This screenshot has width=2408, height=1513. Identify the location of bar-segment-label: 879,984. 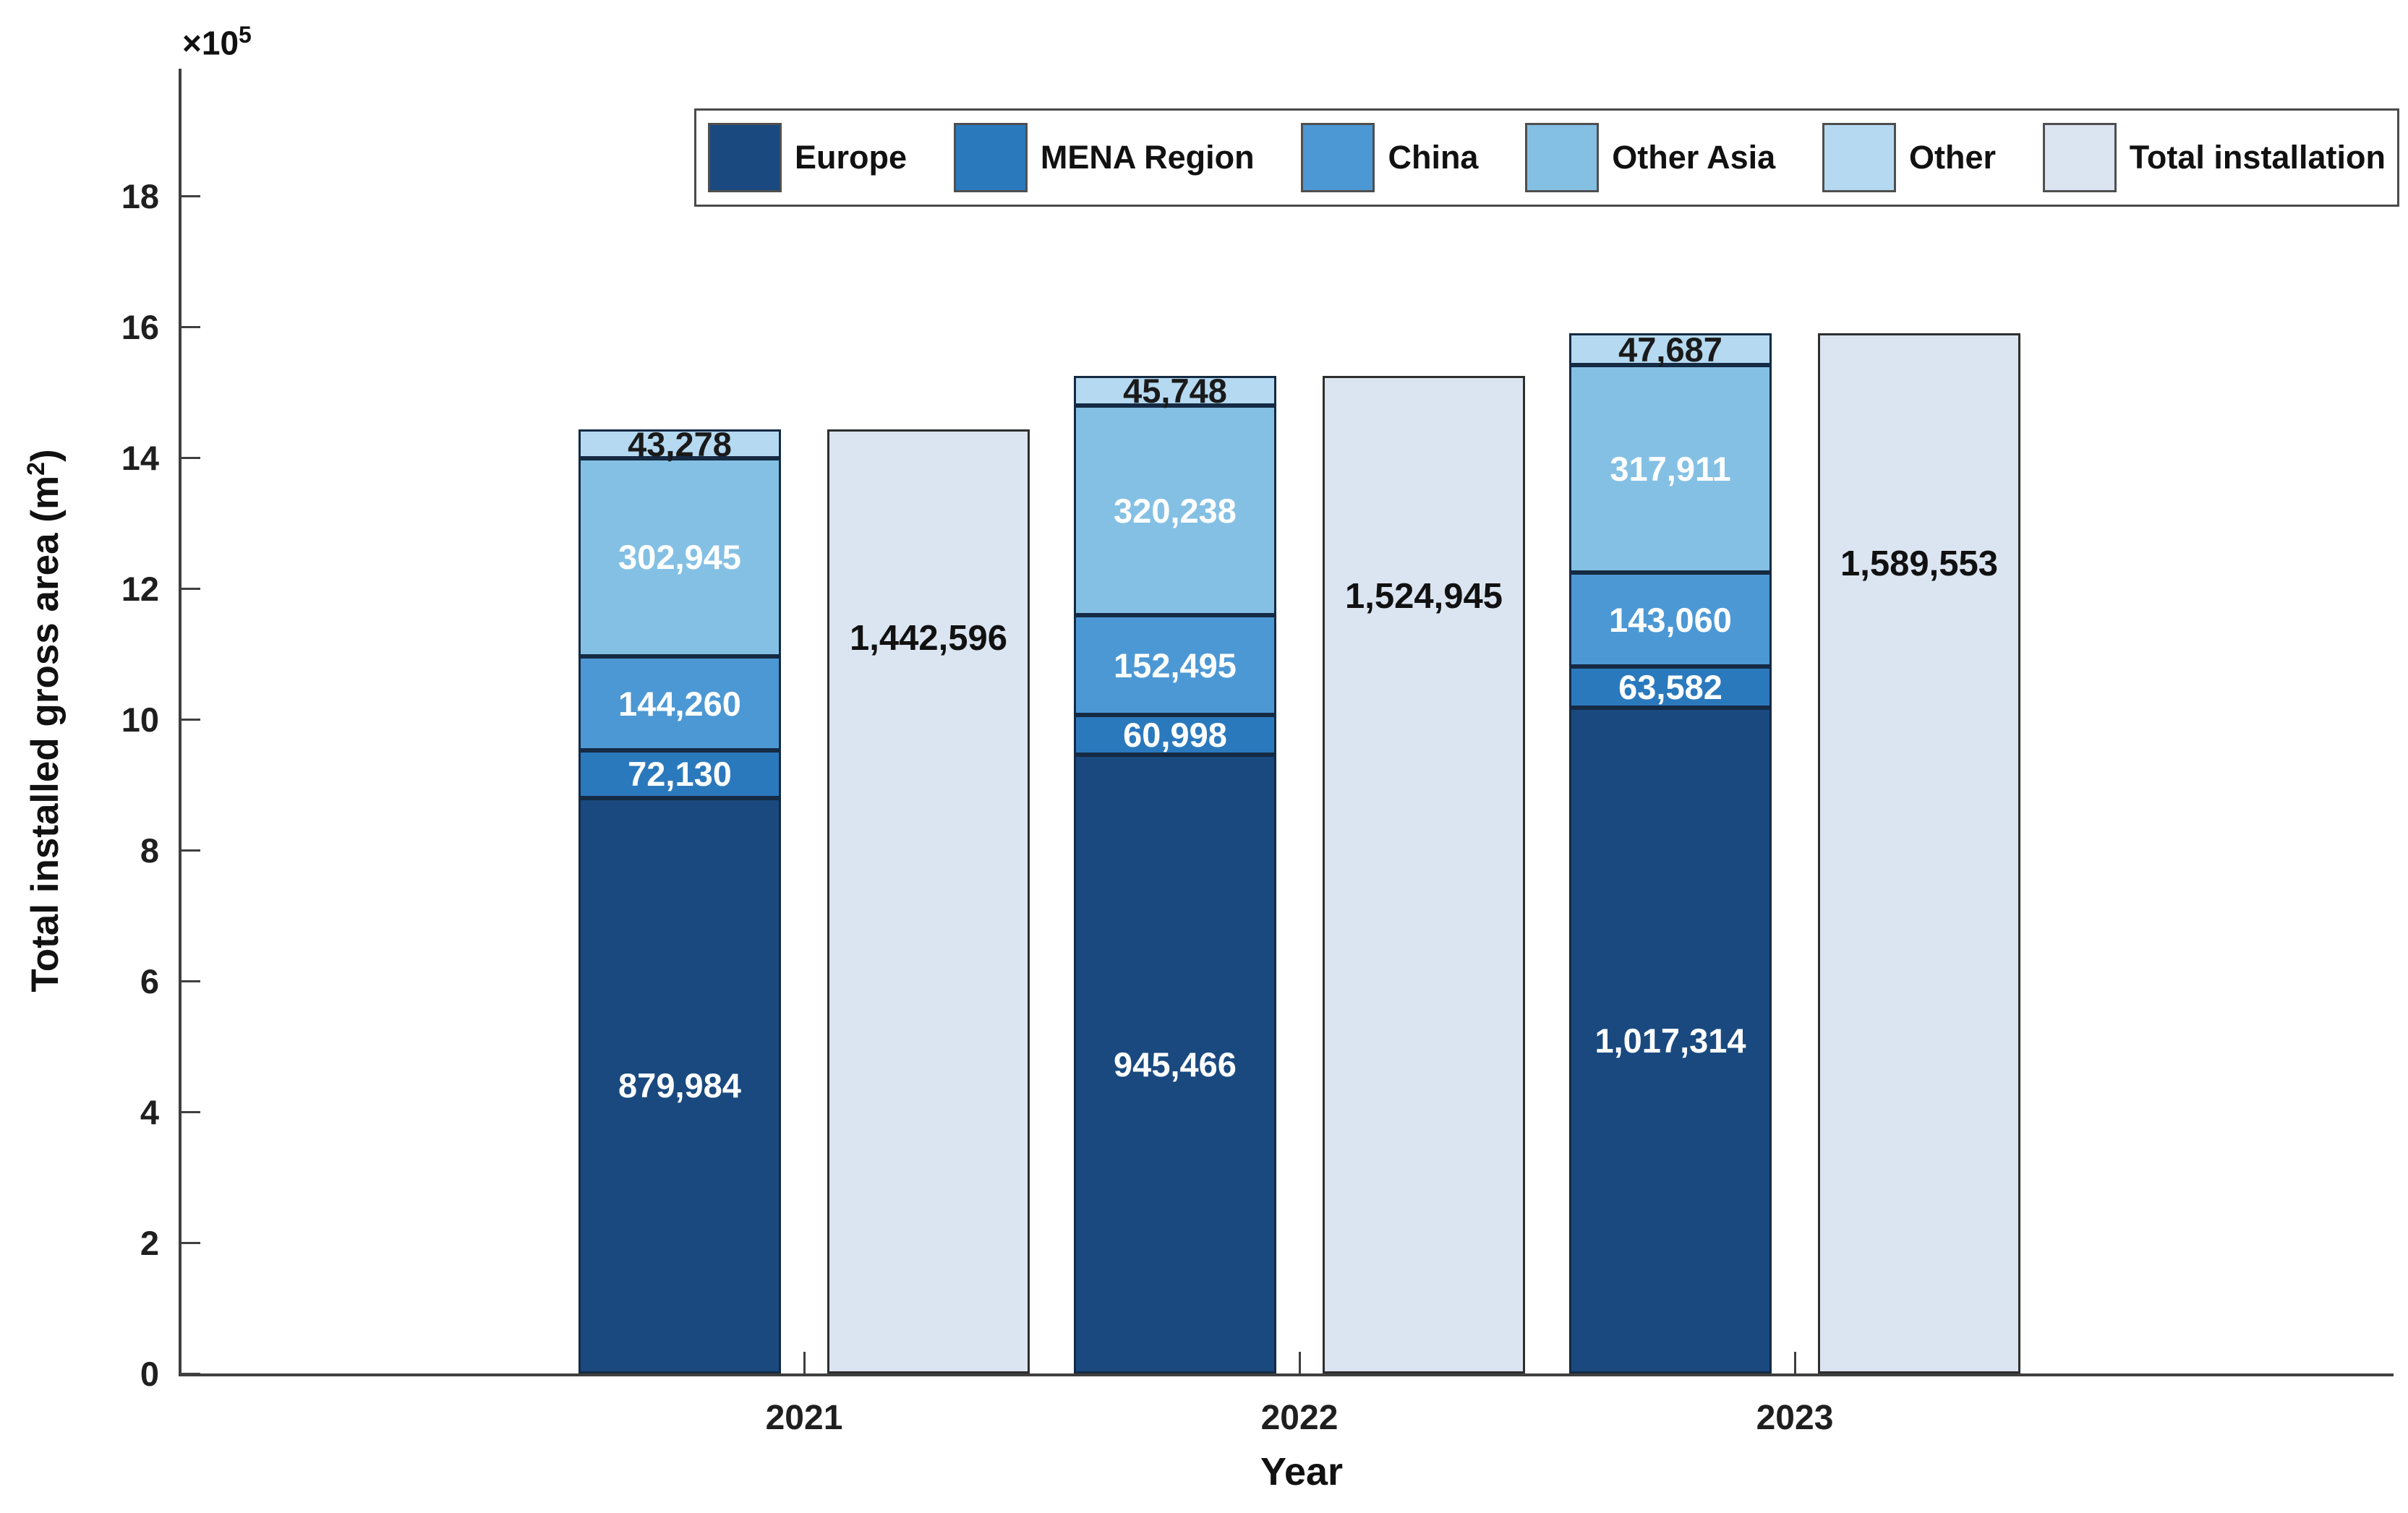
(679, 1085).